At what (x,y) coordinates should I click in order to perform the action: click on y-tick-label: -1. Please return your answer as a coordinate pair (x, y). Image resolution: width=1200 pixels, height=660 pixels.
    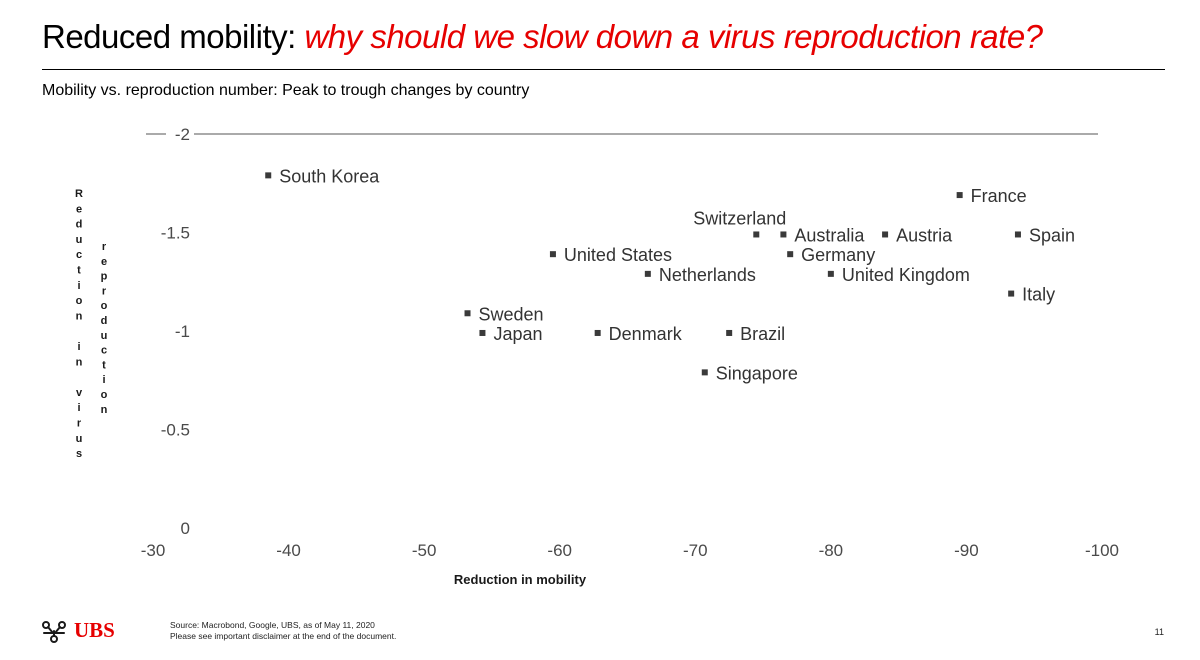
    Looking at the image, I should click on (182, 331).